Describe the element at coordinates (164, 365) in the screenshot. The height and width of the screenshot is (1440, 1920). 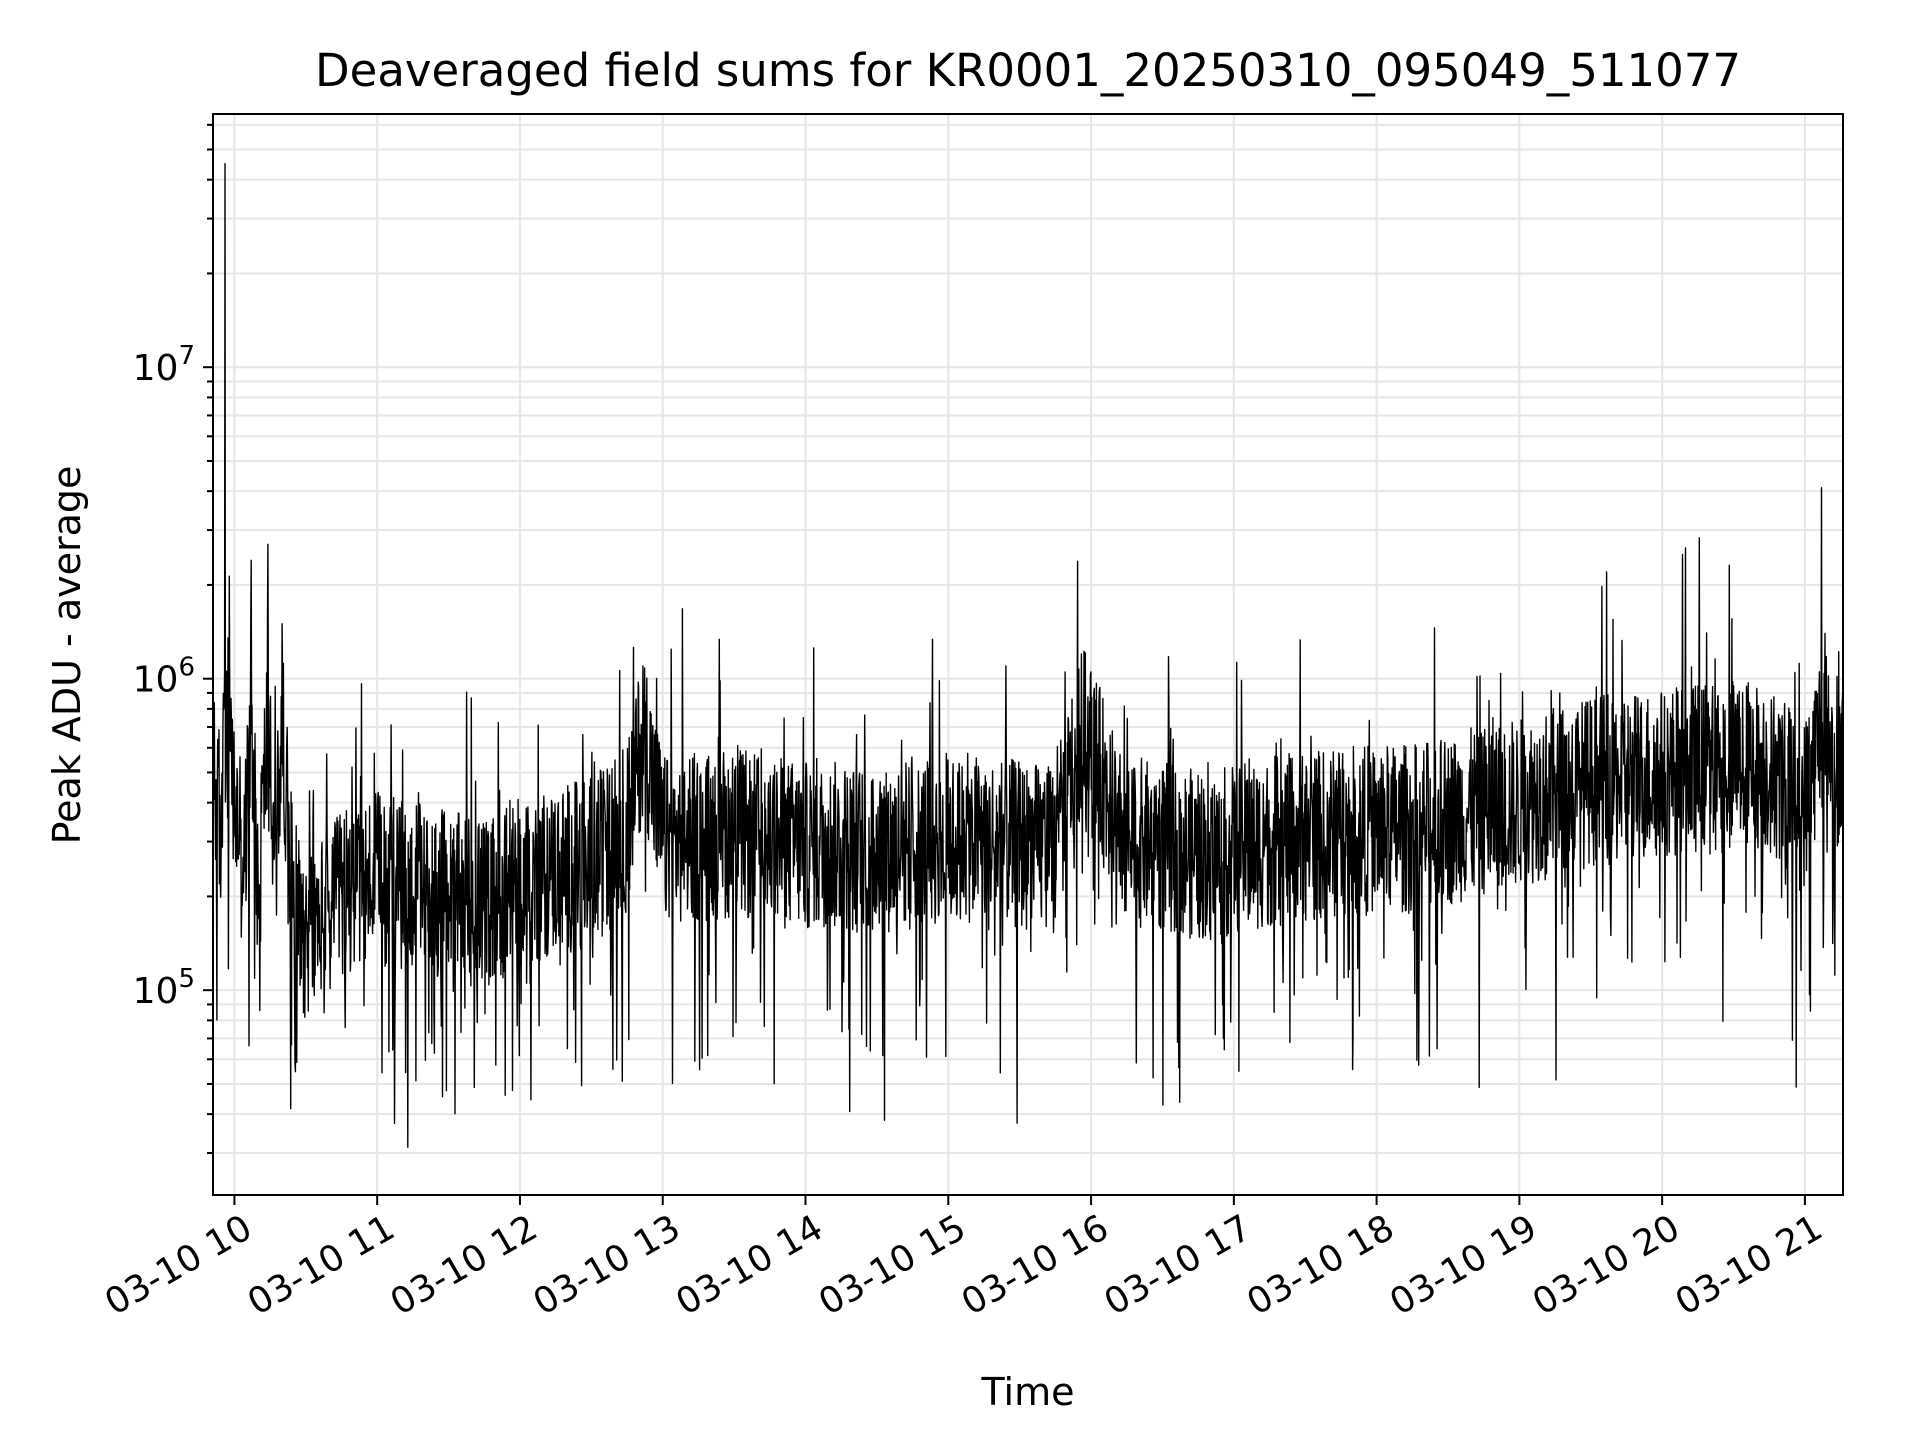
I see `y-tick-label: 10⁷` at that location.